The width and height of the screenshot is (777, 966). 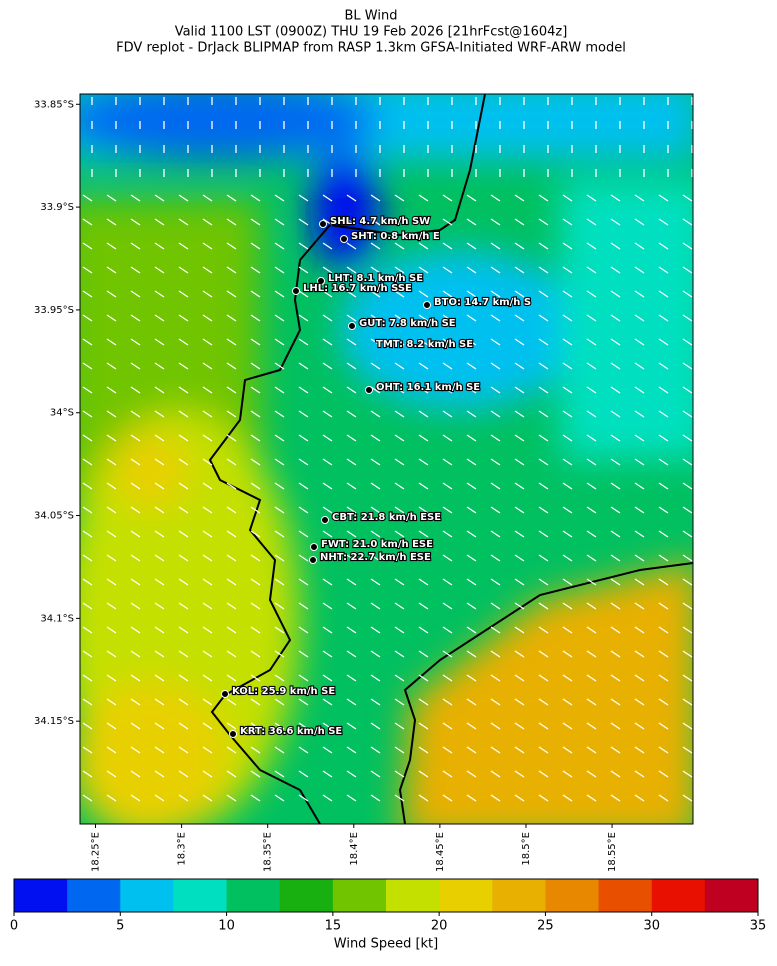 I want to click on colorbar-tick-label: 30, so click(x=651, y=926).